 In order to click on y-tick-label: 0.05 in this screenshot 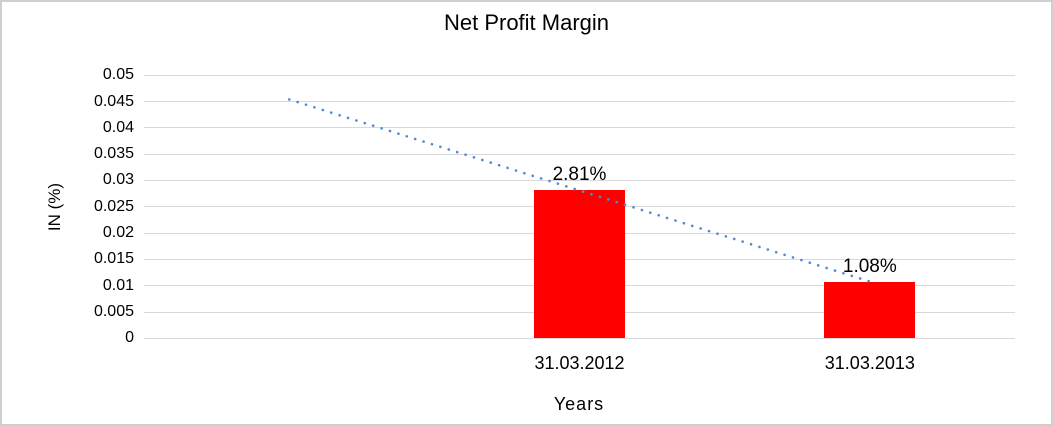, I will do `click(118, 75)`.